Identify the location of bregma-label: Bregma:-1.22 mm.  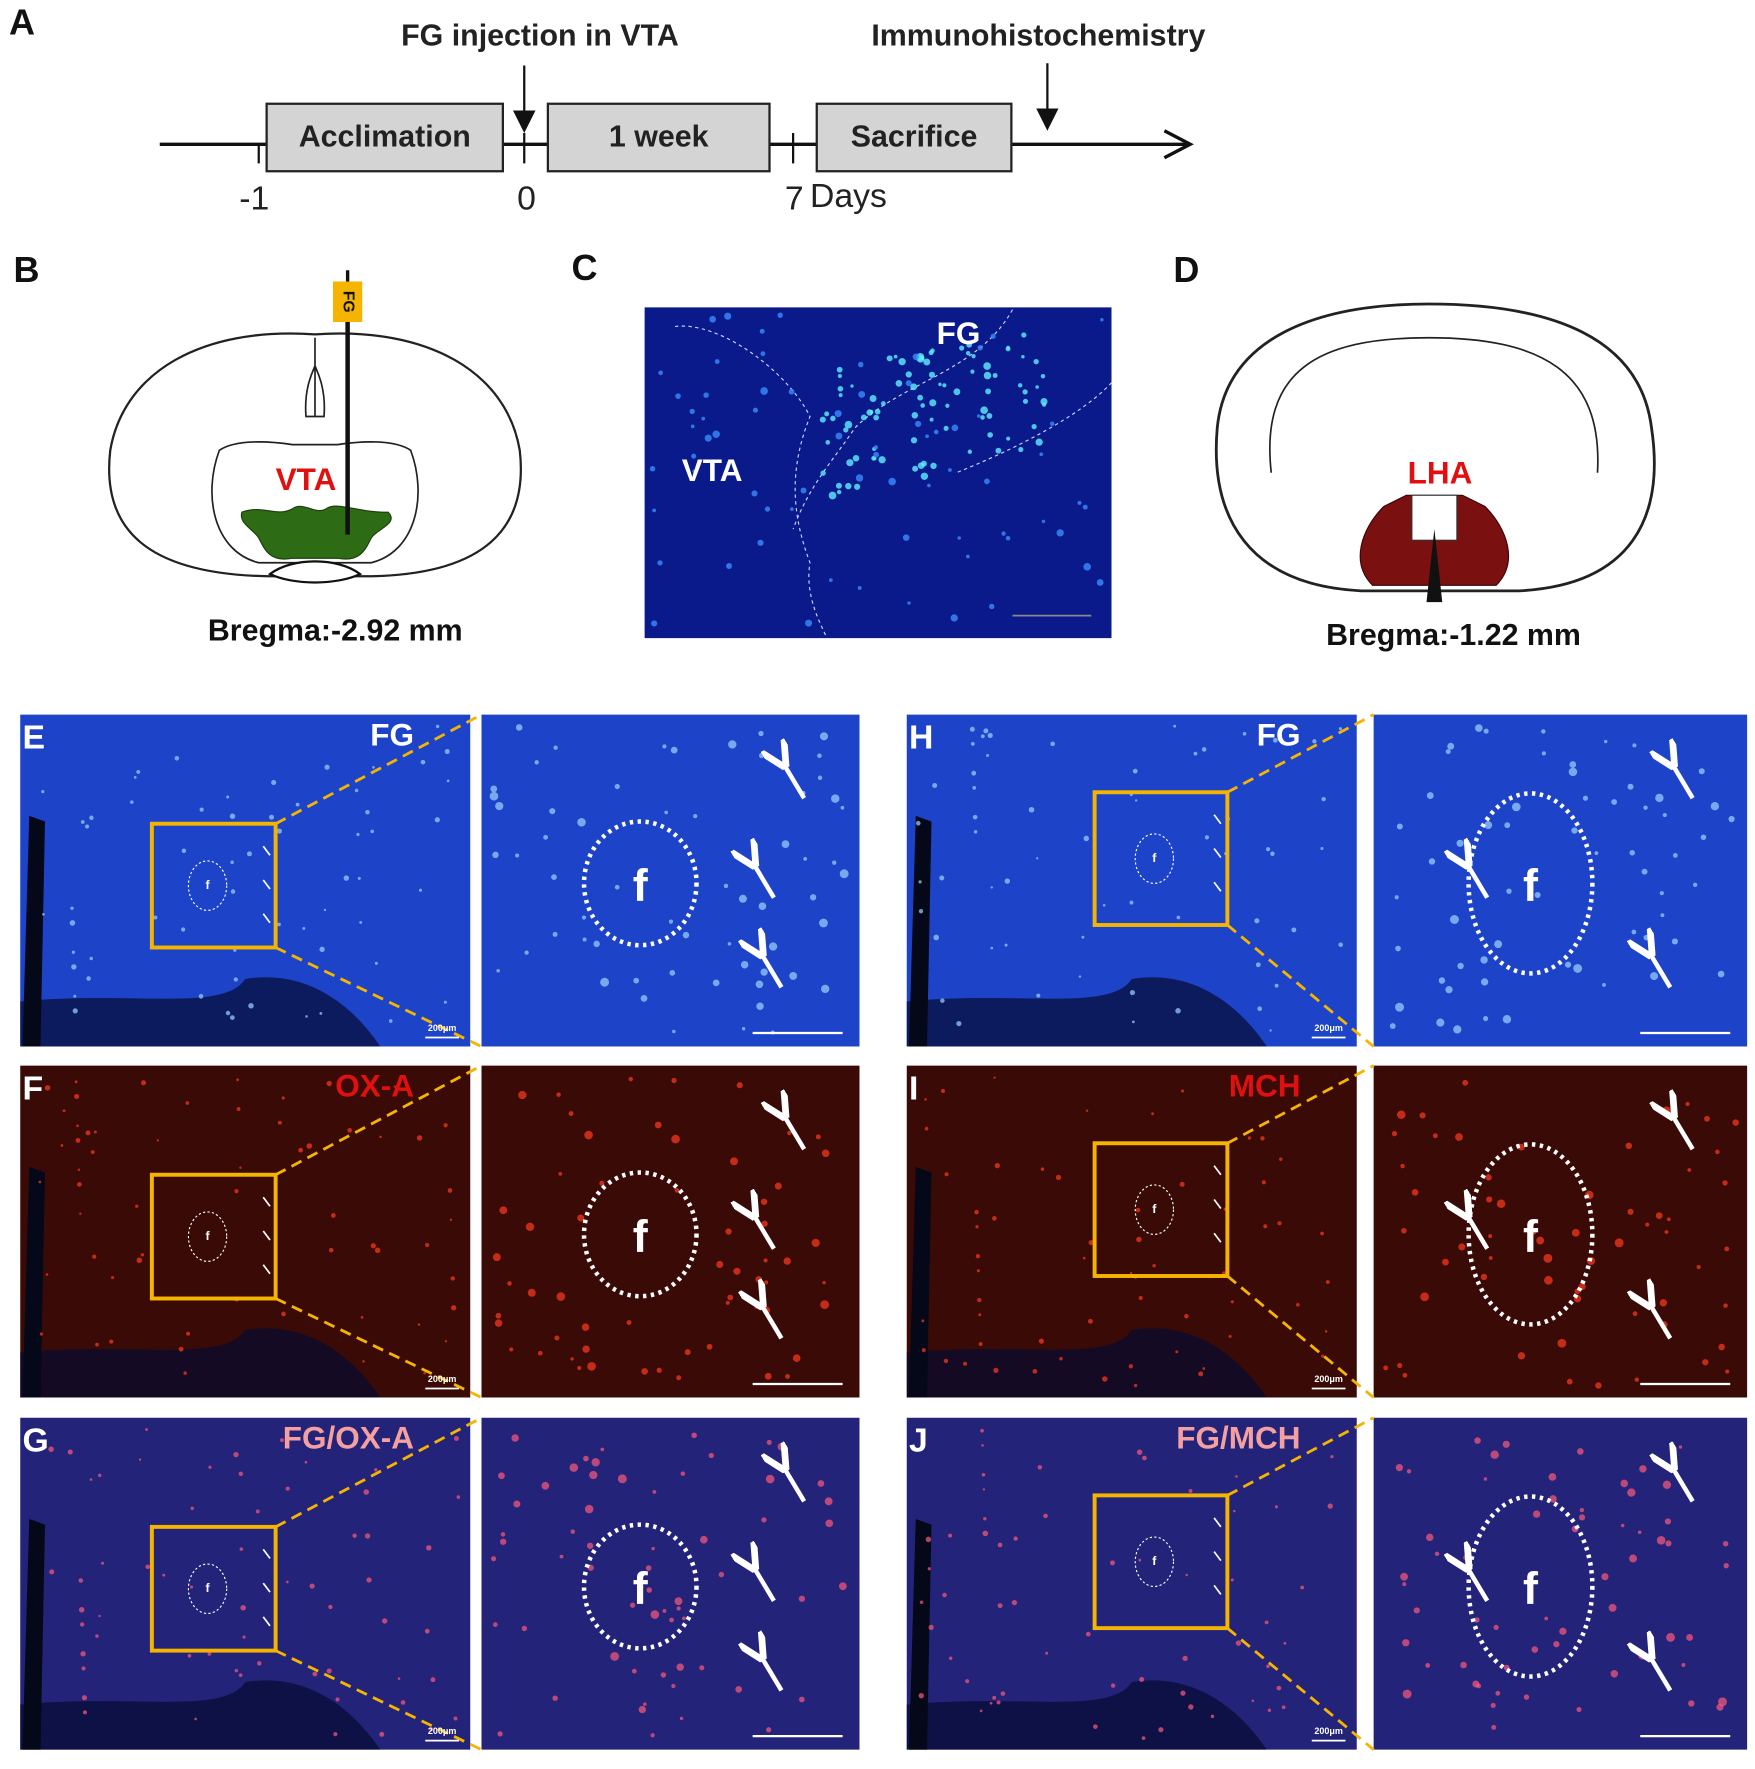
(1453, 635).